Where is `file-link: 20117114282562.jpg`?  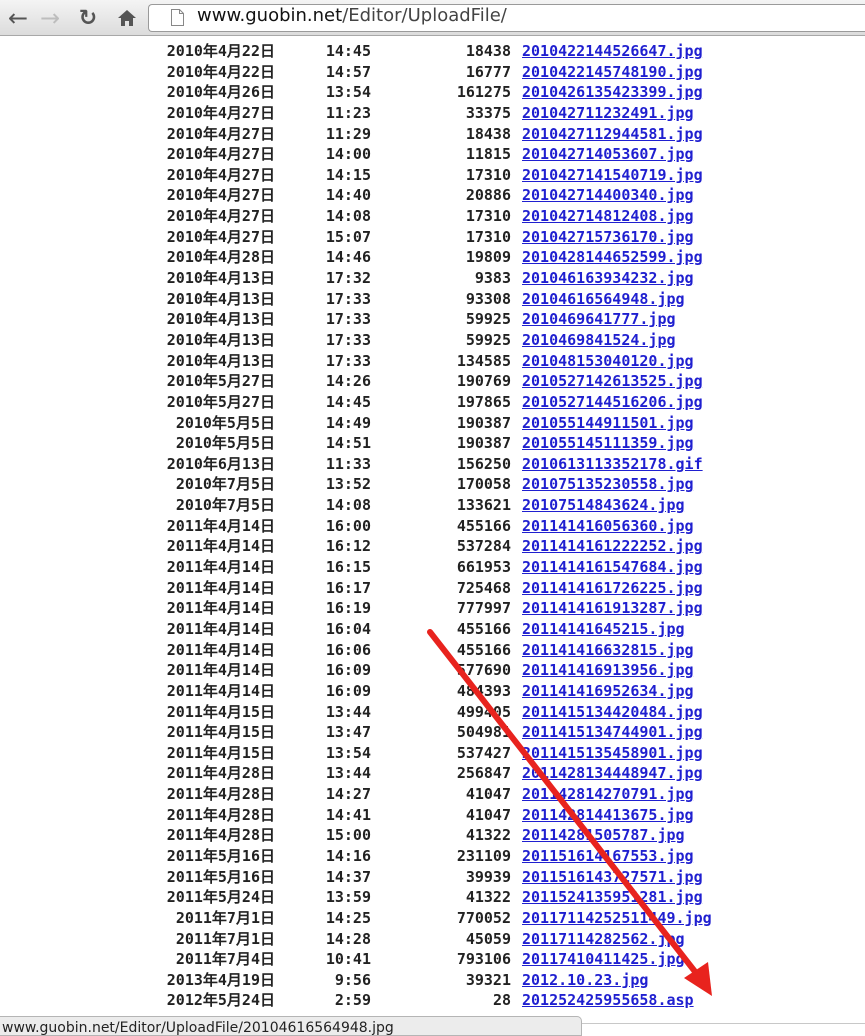 file-link: 20117114282562.jpg is located at coordinates (603, 938).